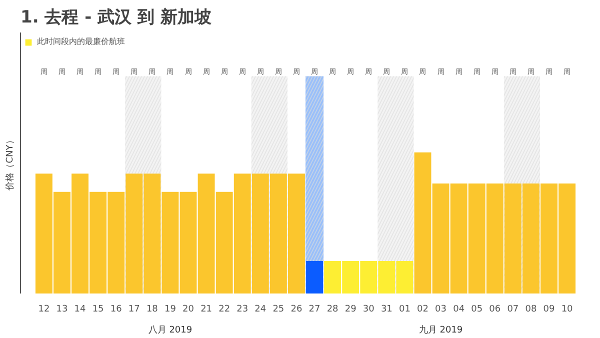 This screenshot has width=600, height=338. I want to click on text: 九月 2019, so click(440, 330).